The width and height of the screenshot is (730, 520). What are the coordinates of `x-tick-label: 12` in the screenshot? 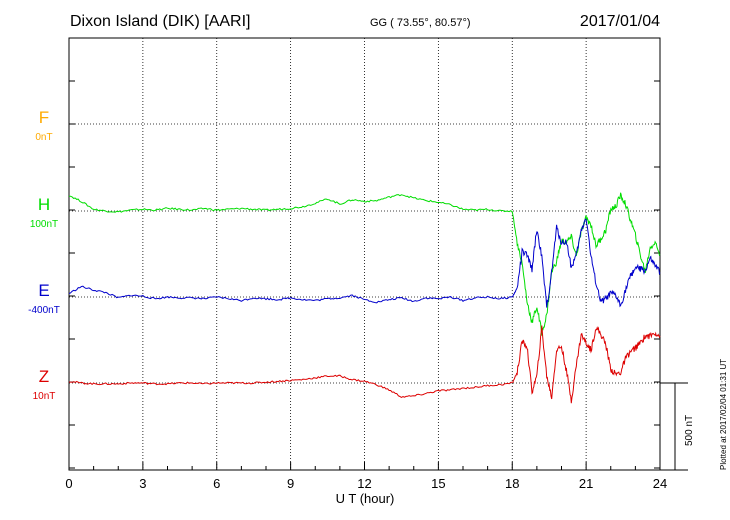 It's located at (364, 483).